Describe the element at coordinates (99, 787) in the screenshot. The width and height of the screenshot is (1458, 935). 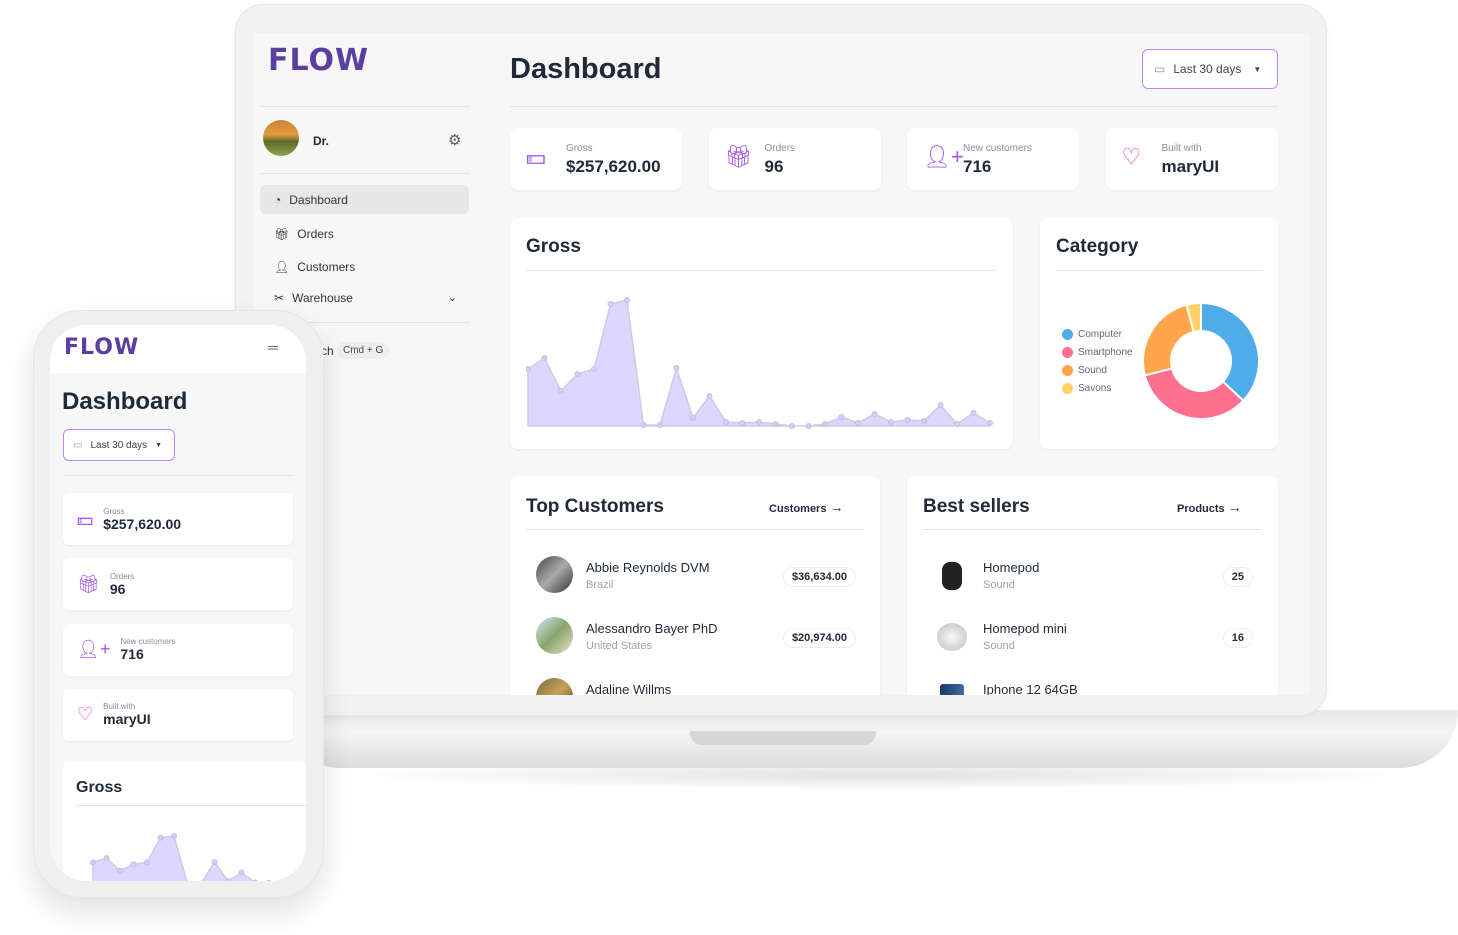
I see `gross-title: Gross` at that location.